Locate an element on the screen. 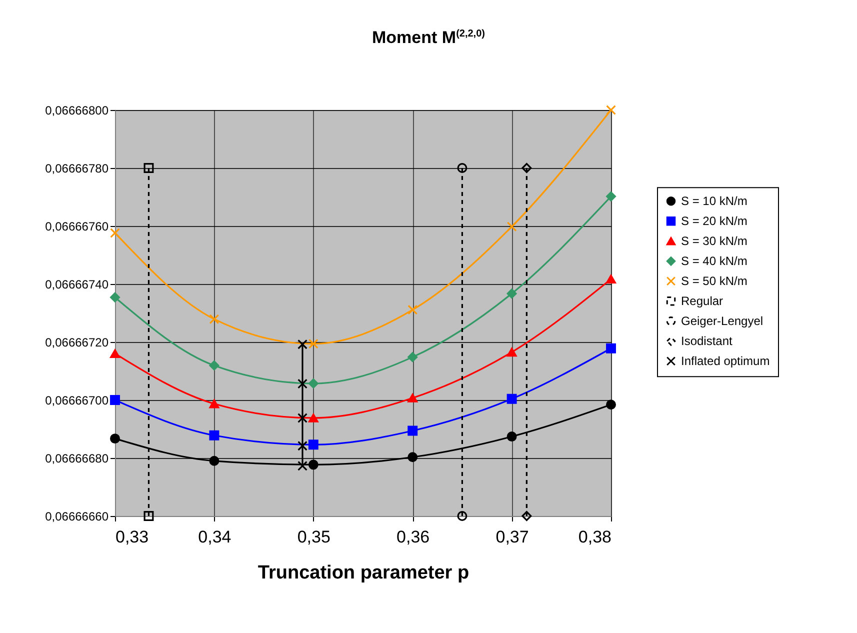 The image size is (857, 633). x-tick-label: 0,38 is located at coordinates (595, 537).